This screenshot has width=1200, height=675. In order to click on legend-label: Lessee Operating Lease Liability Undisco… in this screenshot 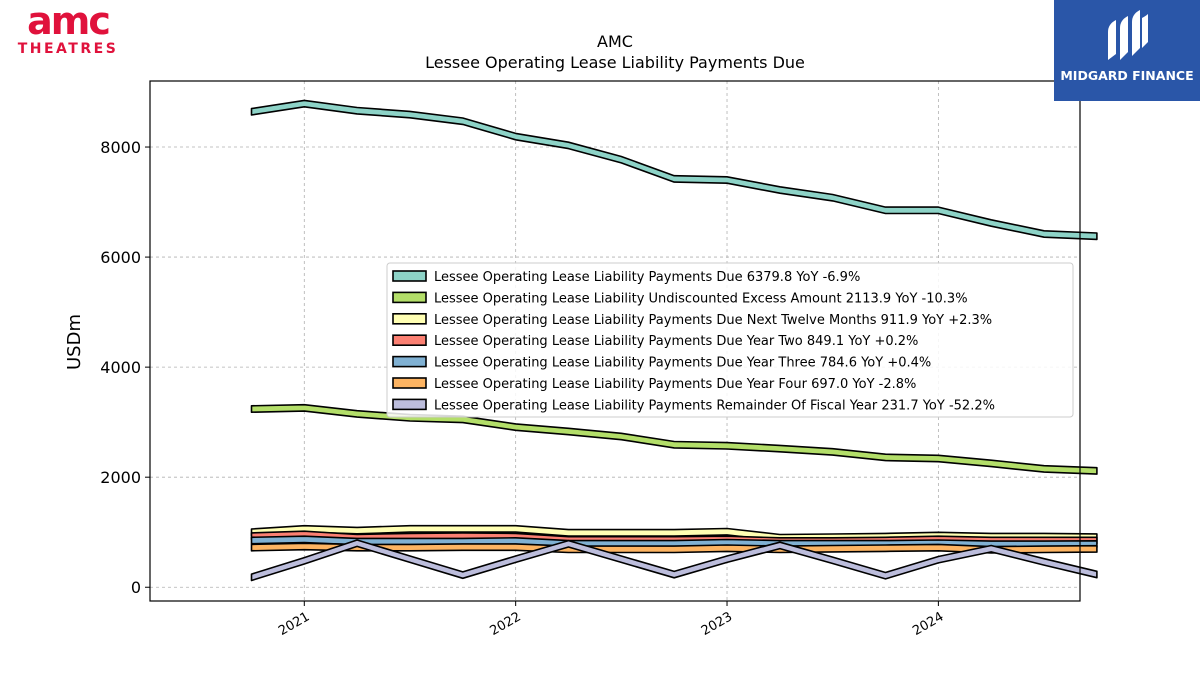, I will do `click(701, 298)`.